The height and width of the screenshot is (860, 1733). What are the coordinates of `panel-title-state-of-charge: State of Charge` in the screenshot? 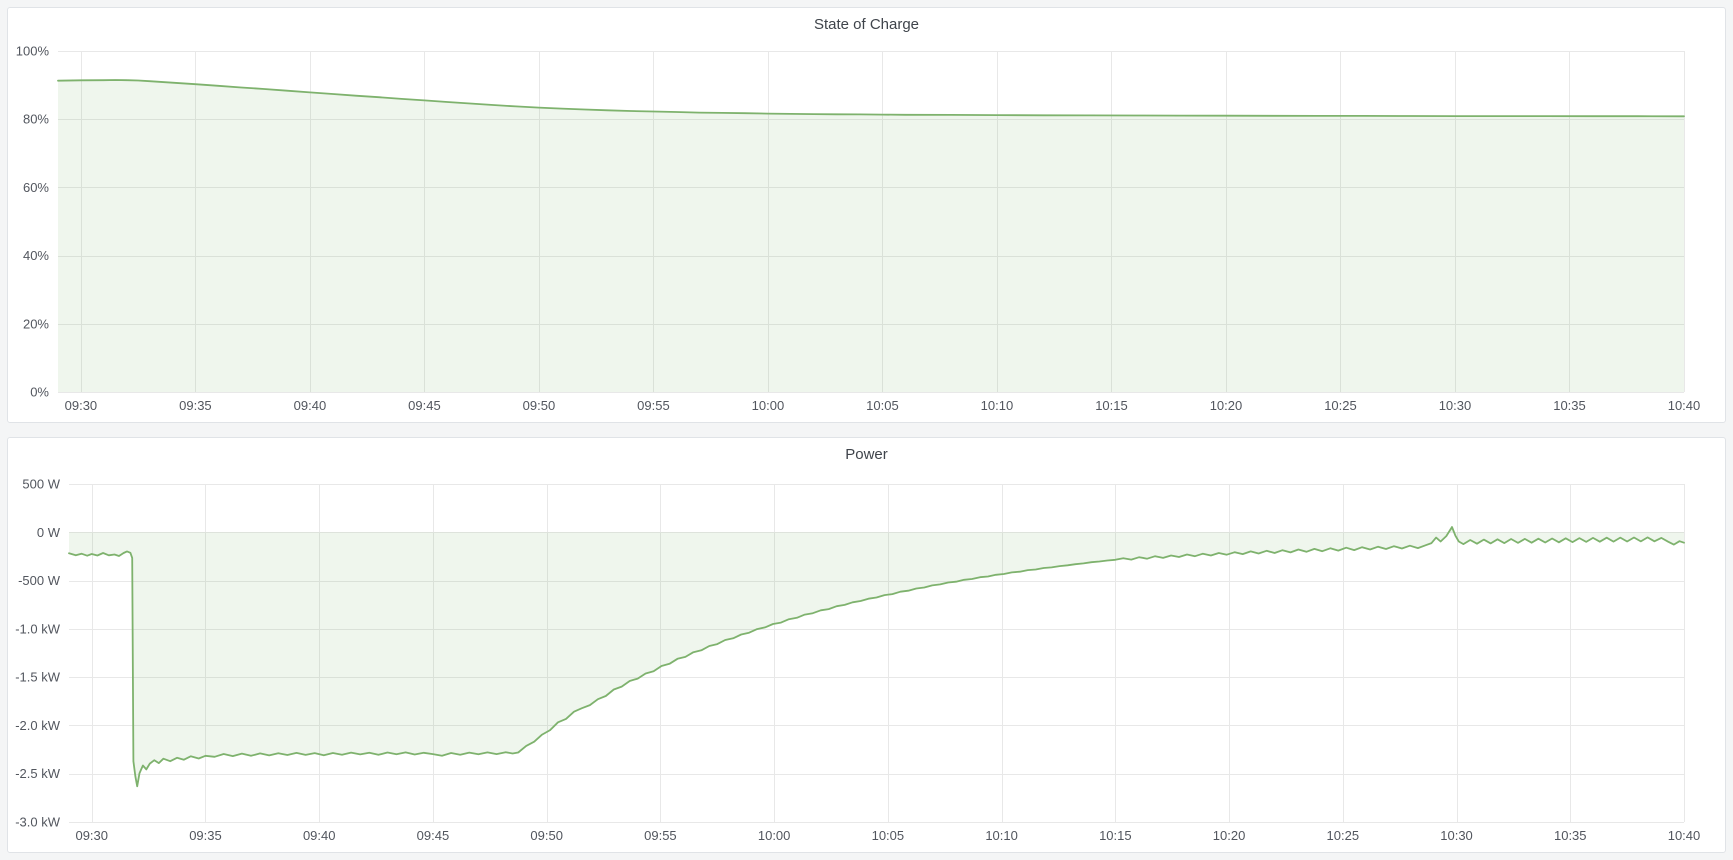 It's located at (866, 24).